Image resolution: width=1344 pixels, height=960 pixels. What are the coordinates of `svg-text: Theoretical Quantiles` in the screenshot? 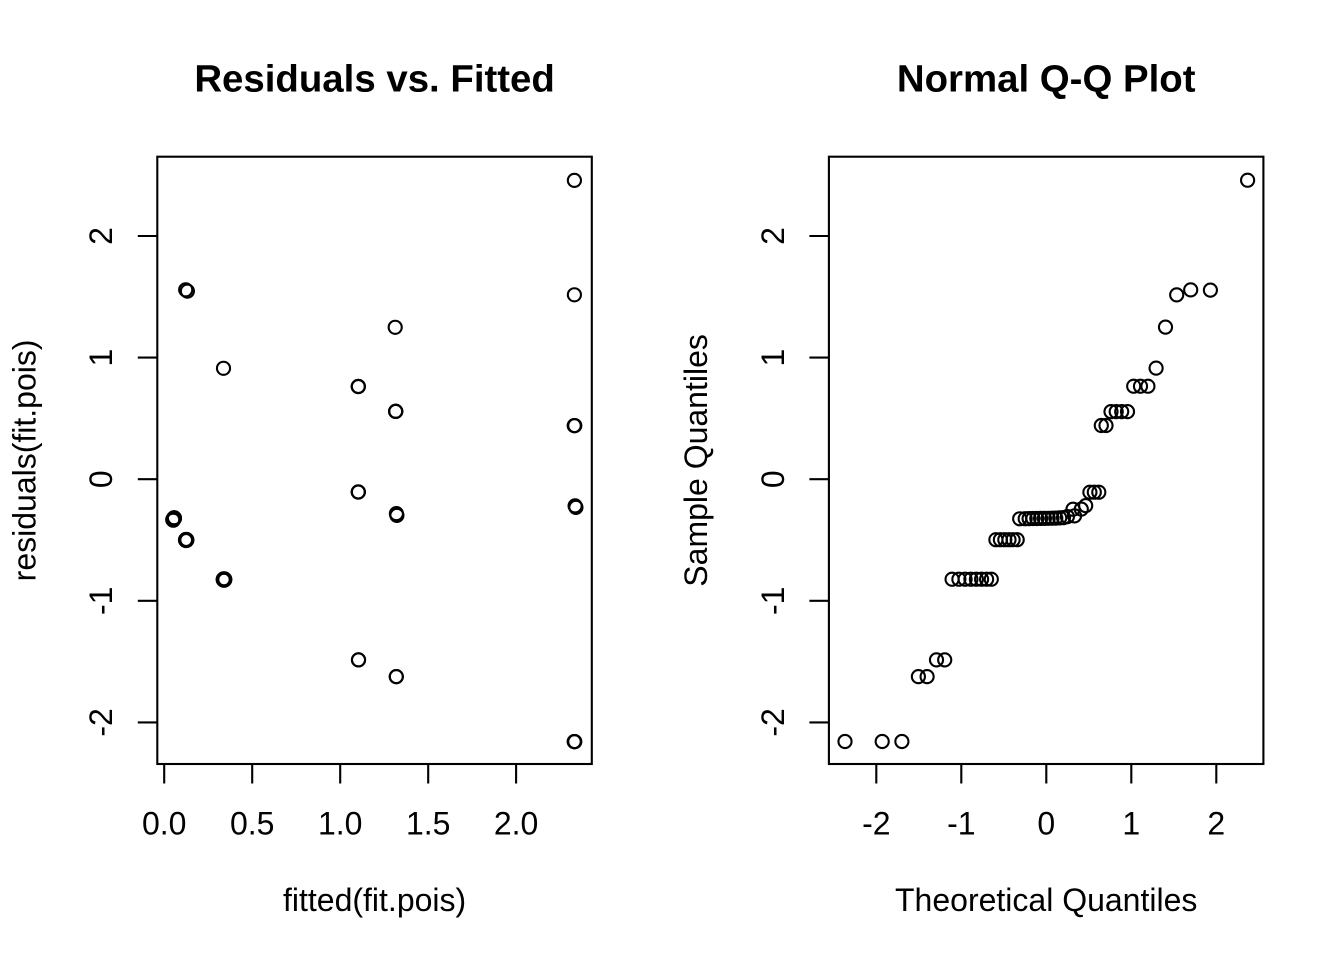 It's located at (1046, 900).